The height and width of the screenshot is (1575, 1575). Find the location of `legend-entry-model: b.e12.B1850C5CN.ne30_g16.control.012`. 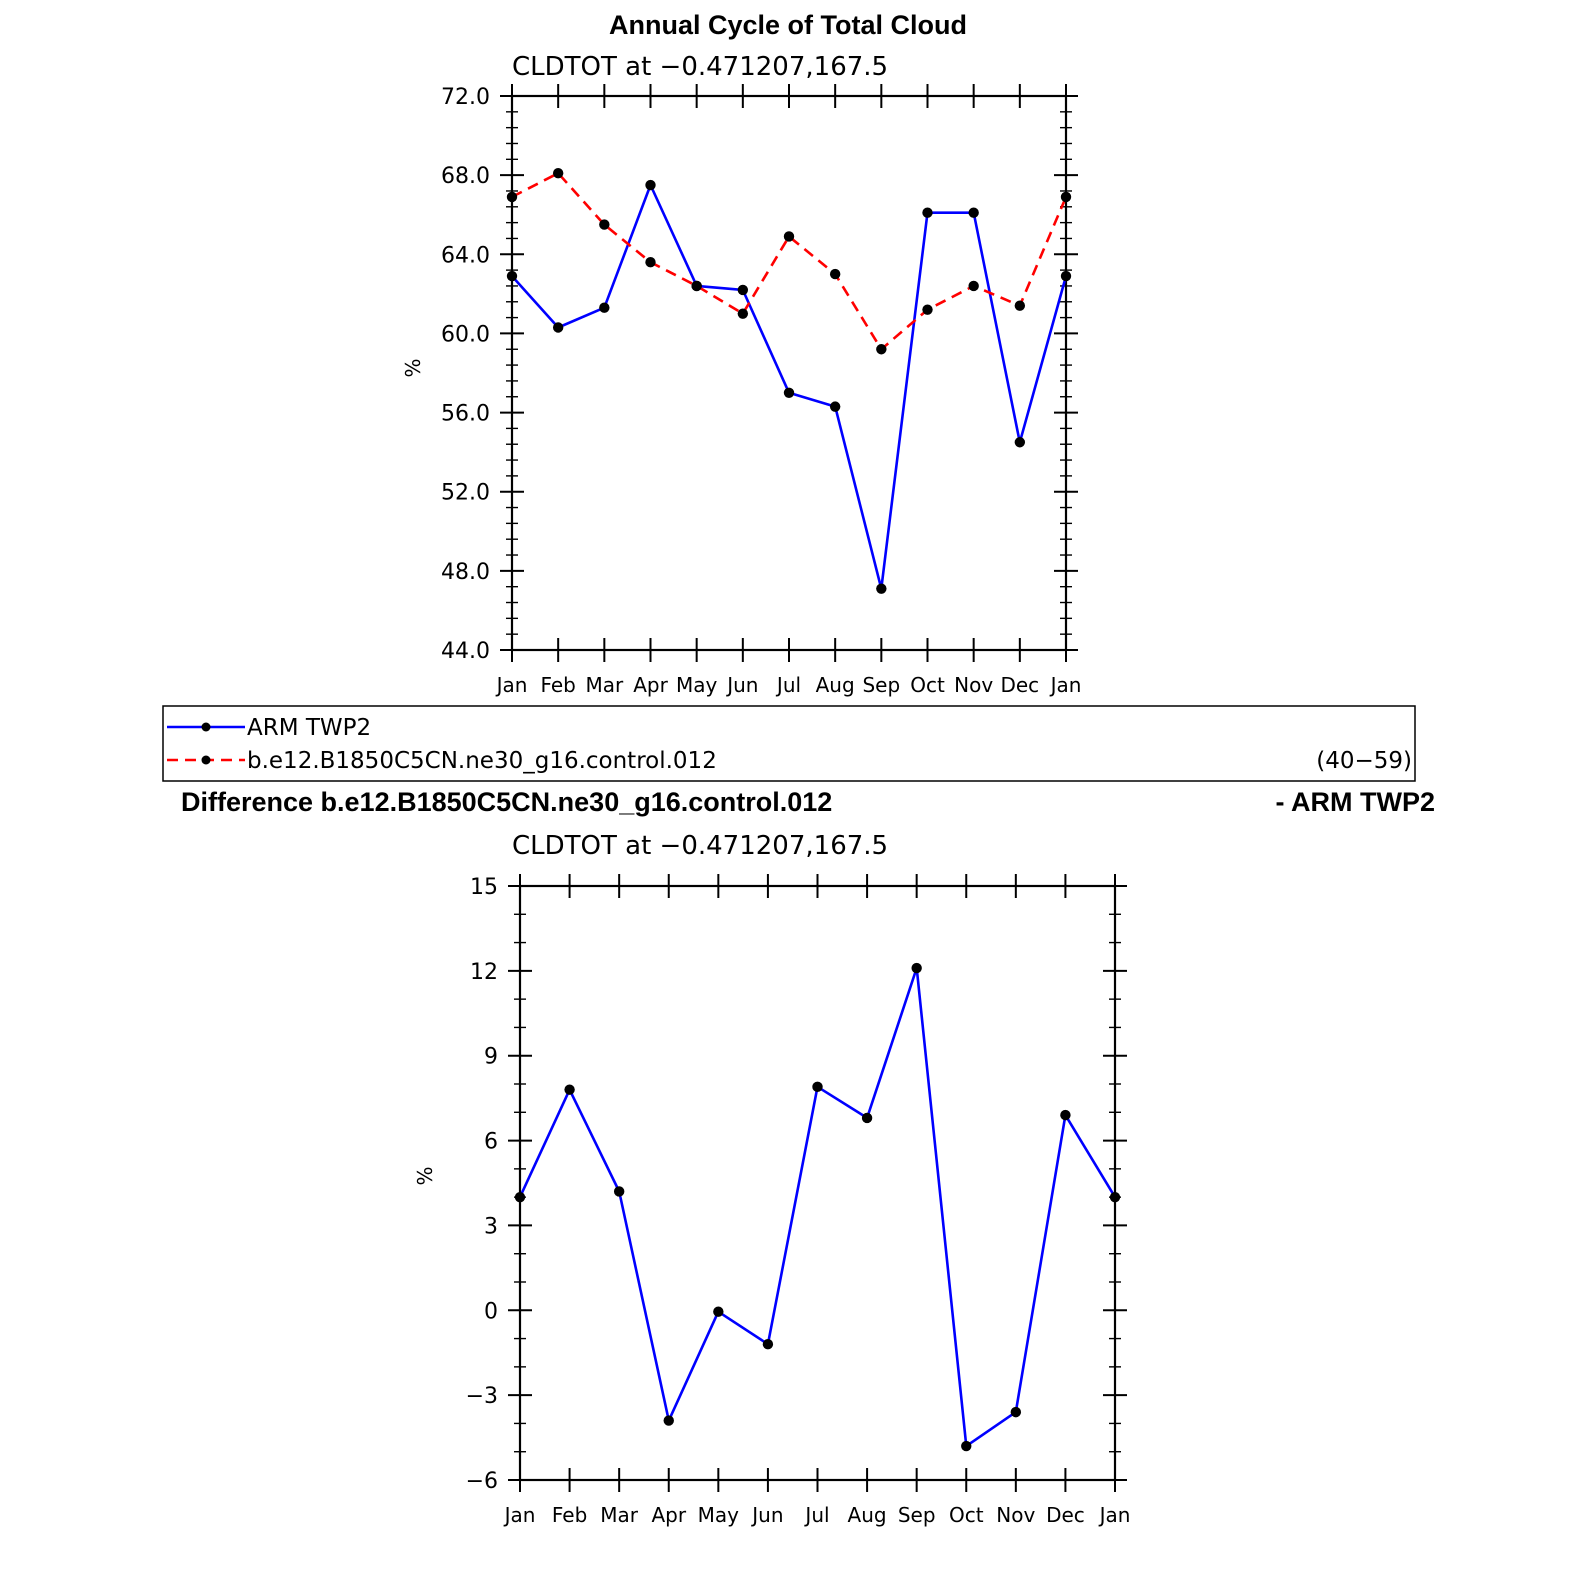

legend-entry-model: b.e12.B1850C5CN.ne30_g16.control.012 is located at coordinates (482, 761).